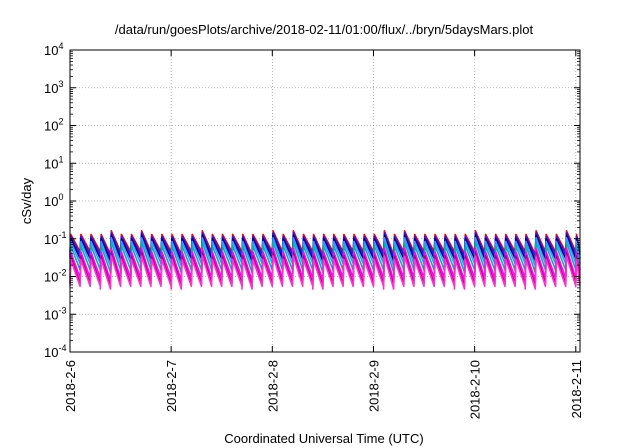 The width and height of the screenshot is (640, 448). Describe the element at coordinates (272, 386) in the screenshot. I see `x-tick-label: 2018-2-8` at that location.